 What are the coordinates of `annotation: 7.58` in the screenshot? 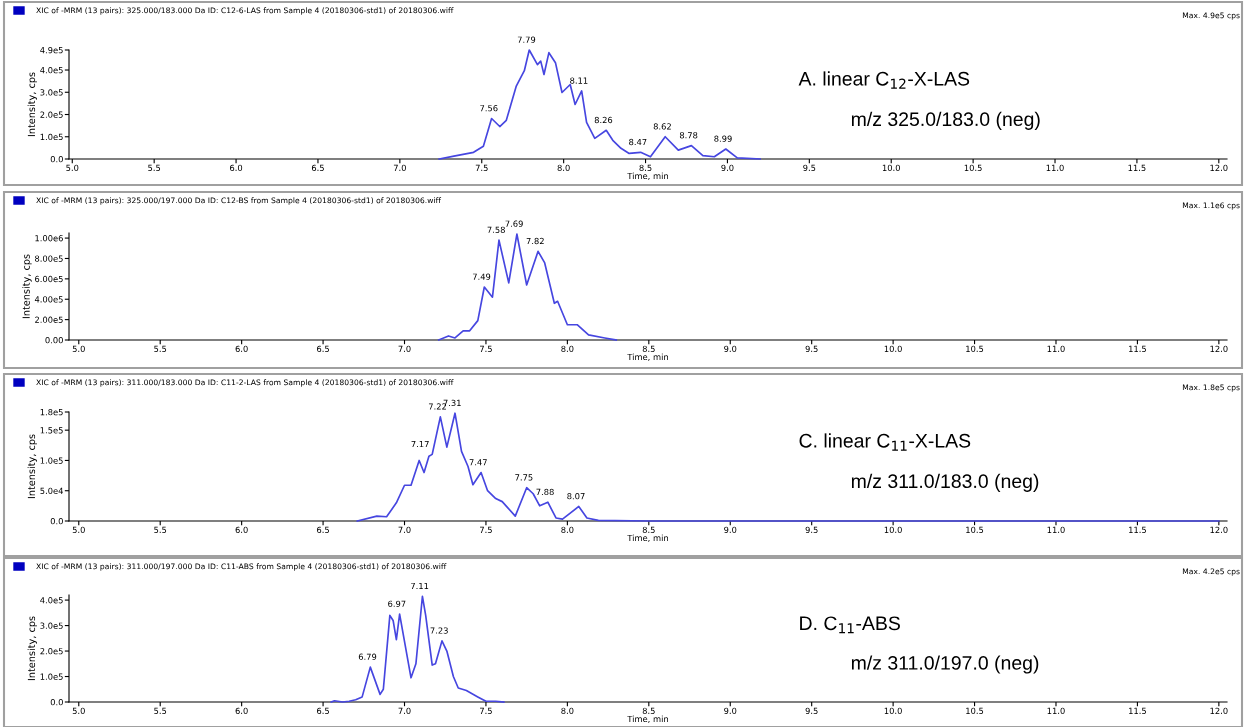 It's located at (496, 229).